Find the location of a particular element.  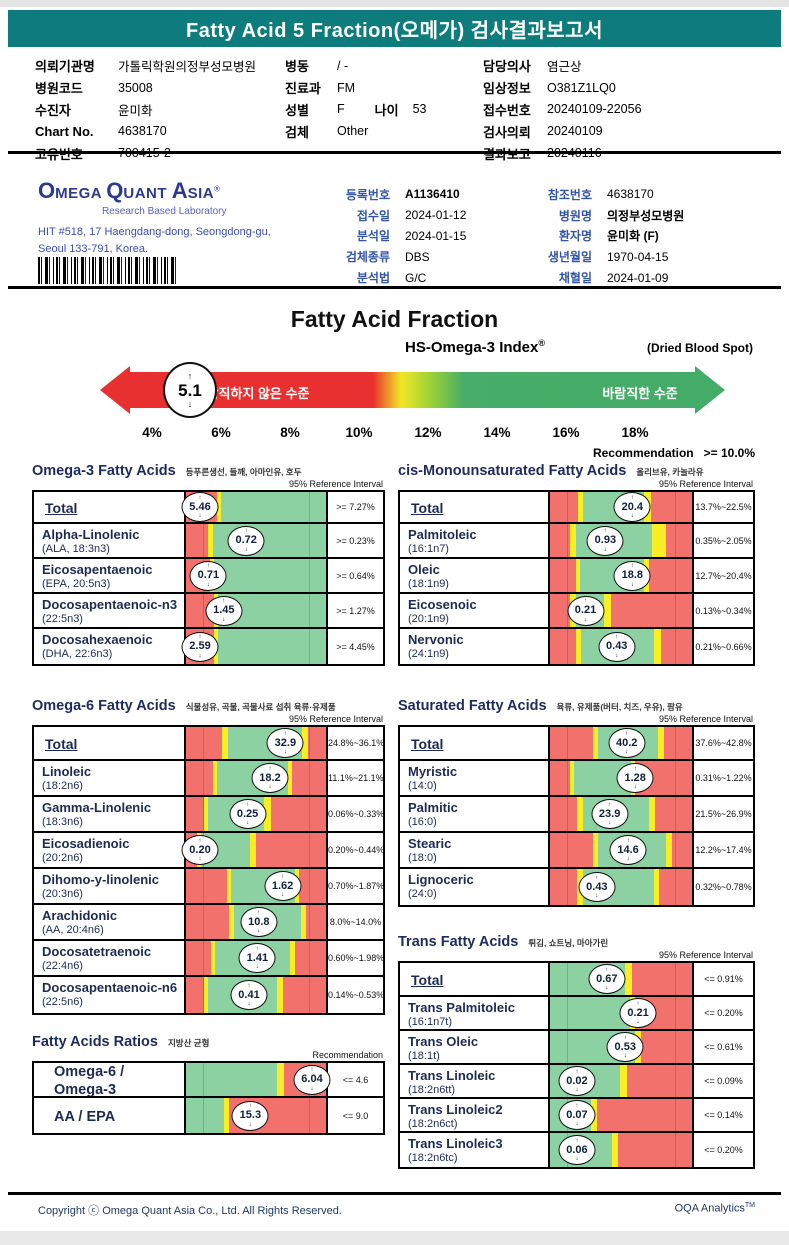

table-row: Arachidonic (AA, 20:4n6) ↑ 10.8 ↓ 8.0%~14.0% is located at coordinates (208, 923).